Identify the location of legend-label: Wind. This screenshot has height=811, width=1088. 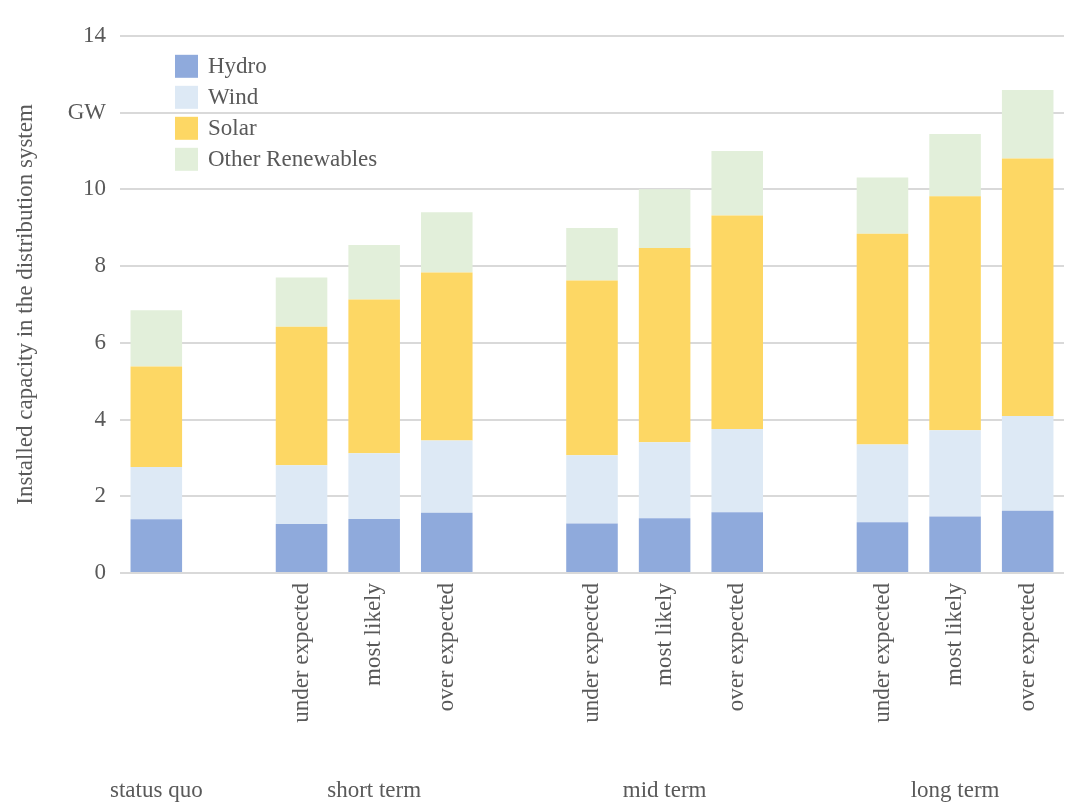
(233, 96).